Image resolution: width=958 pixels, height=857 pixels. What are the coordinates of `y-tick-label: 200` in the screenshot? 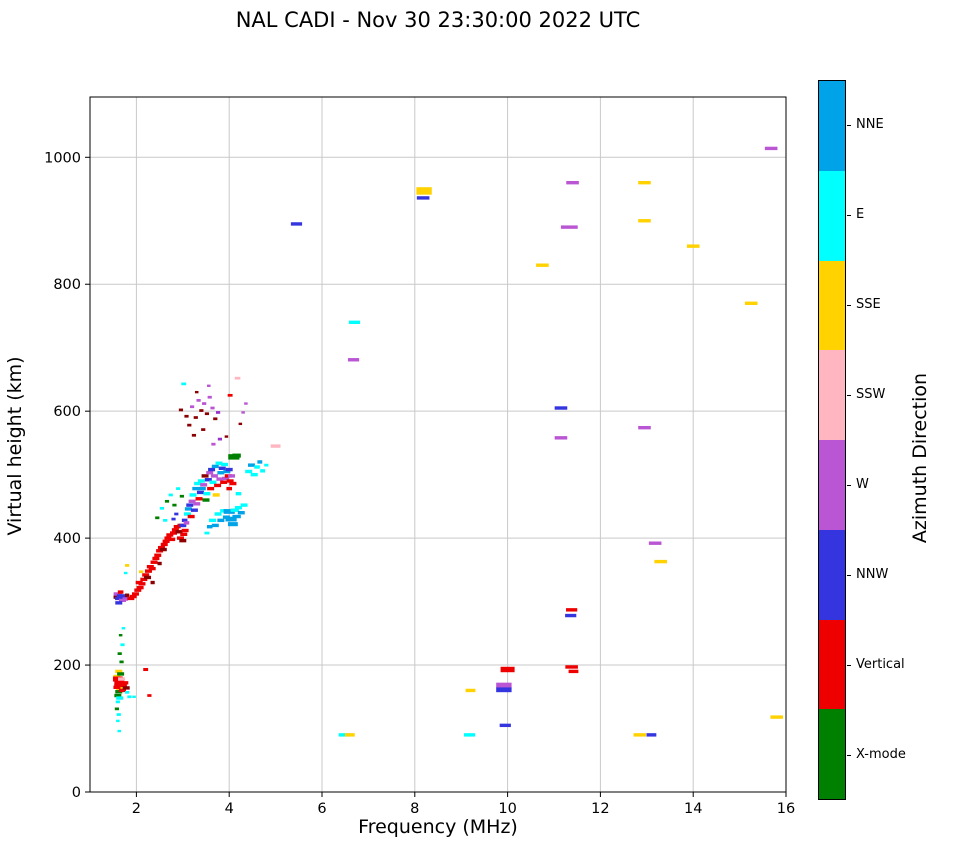 It's located at (67, 666).